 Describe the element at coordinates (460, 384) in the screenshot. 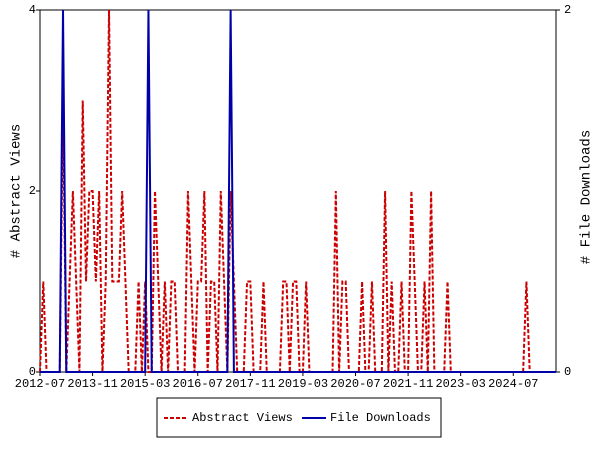

I see `x-tick-label: 2023-03` at that location.